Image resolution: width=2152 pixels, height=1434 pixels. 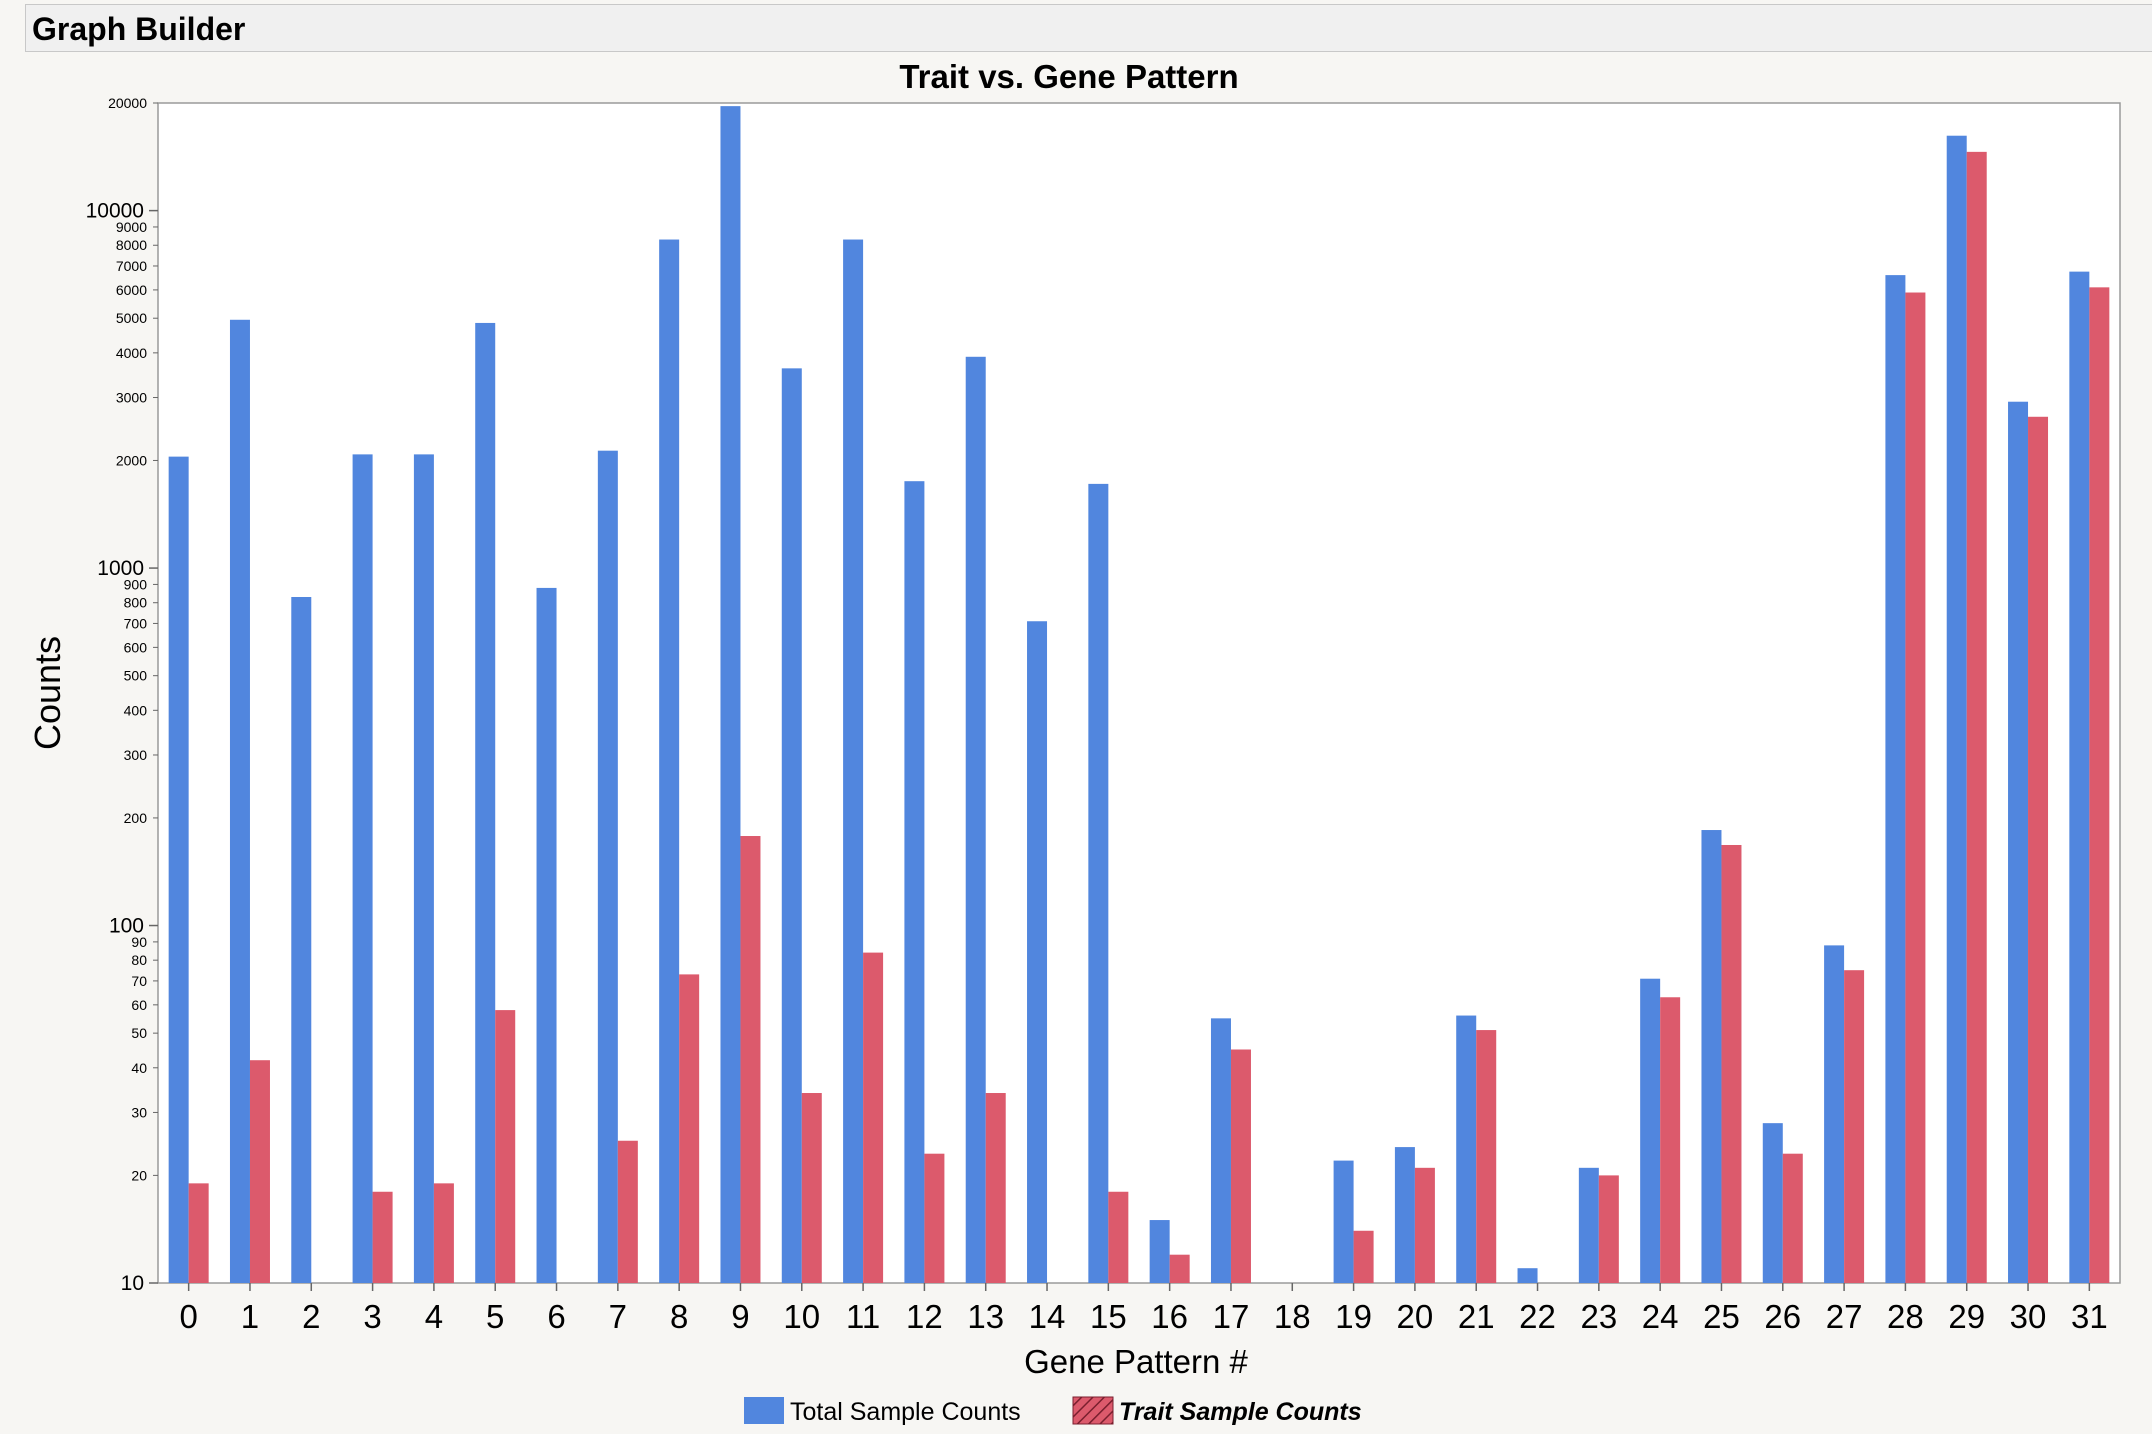 I want to click on chart-title: Trait vs. Gene Pattern, so click(x=1068, y=76).